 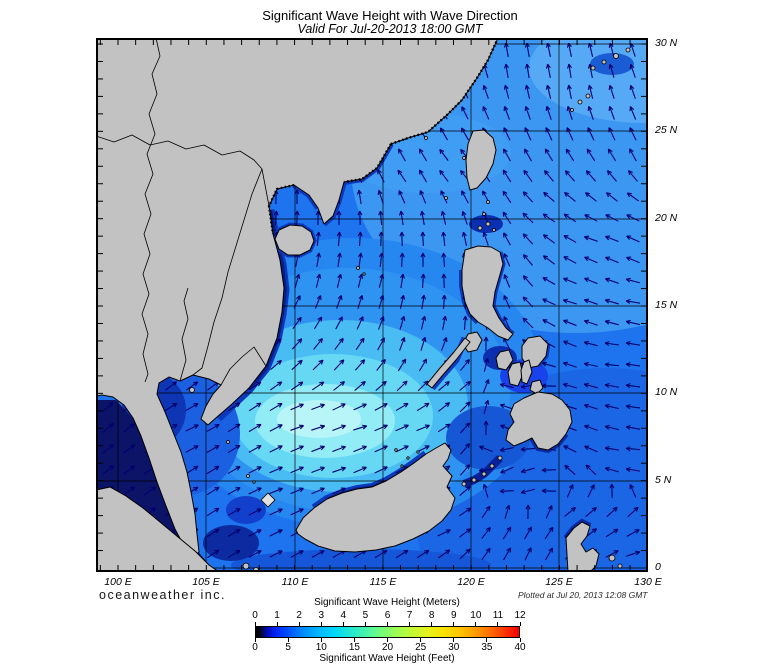 I want to click on lon-tick-label: 120 E, so click(x=471, y=582).